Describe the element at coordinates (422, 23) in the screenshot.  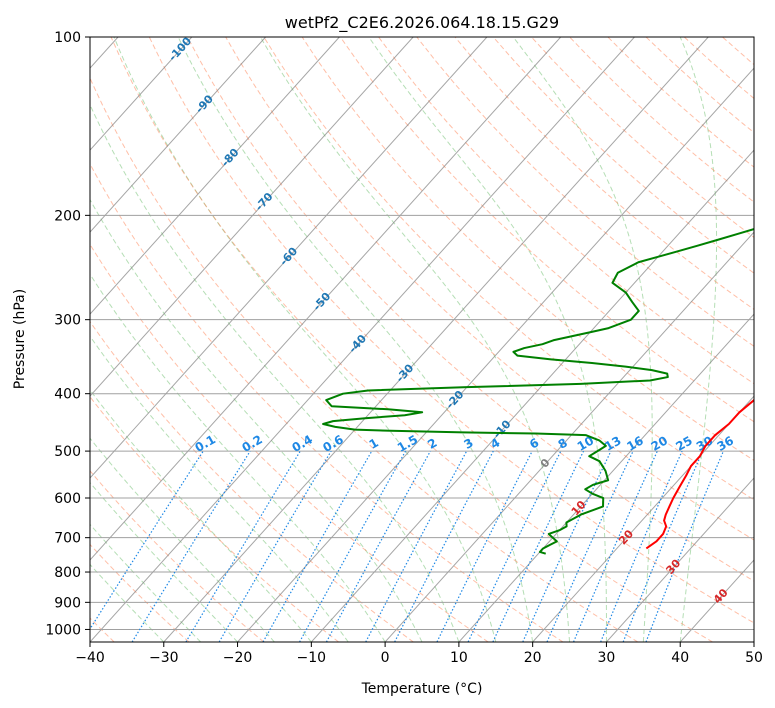
I see `chart-title: wetPf2_C2E6.2026.064.18.15.G29` at that location.